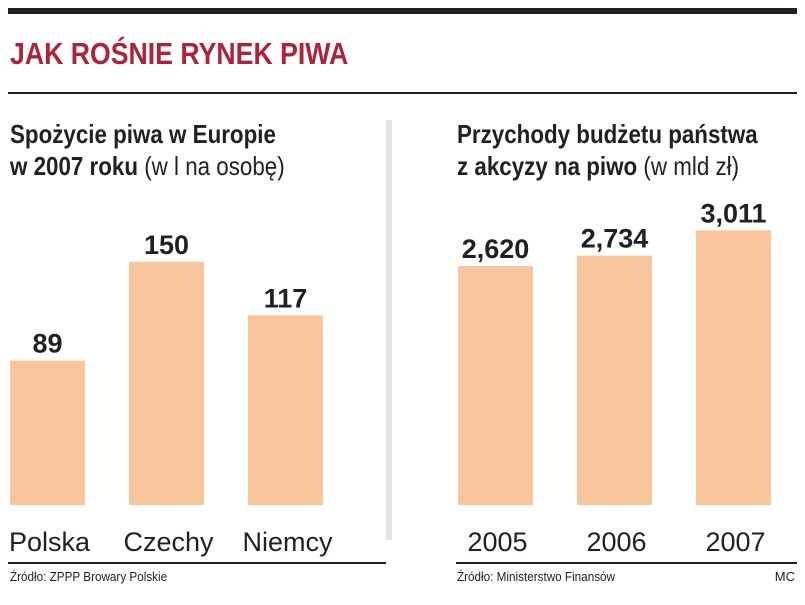 Image resolution: width=805 pixels, height=605 pixels. What do you see at coordinates (497, 542) in the screenshot?
I see `category-label-2005: 2005` at bounding box center [497, 542].